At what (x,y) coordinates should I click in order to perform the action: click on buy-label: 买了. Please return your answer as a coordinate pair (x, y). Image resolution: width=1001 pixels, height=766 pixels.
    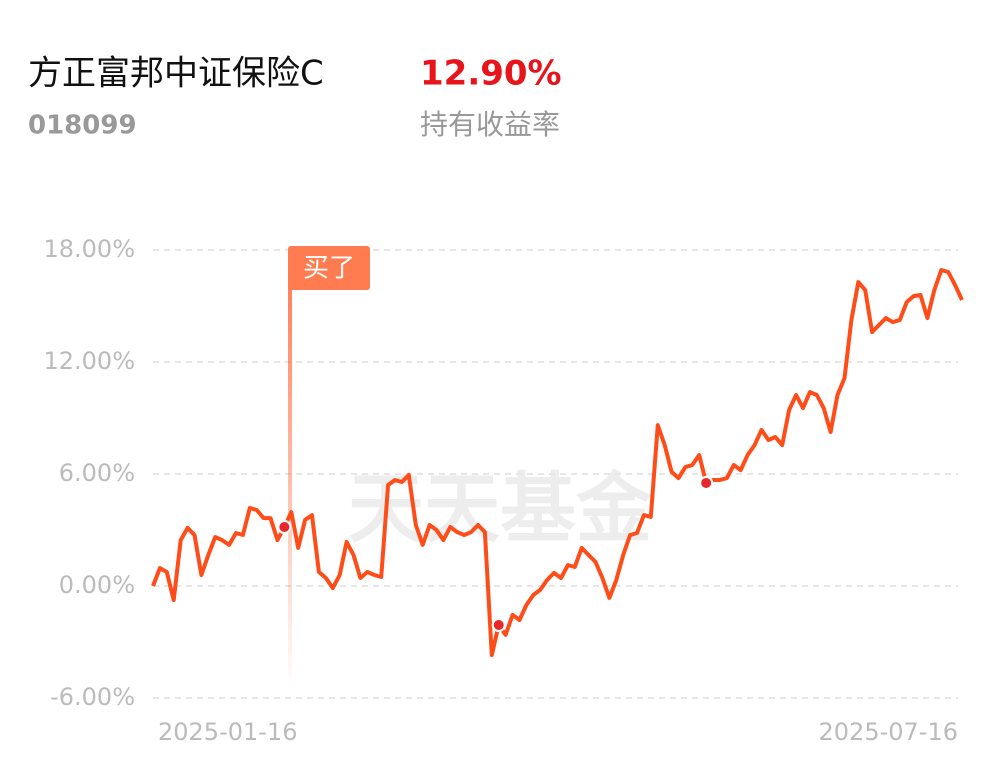
    Looking at the image, I should click on (329, 269).